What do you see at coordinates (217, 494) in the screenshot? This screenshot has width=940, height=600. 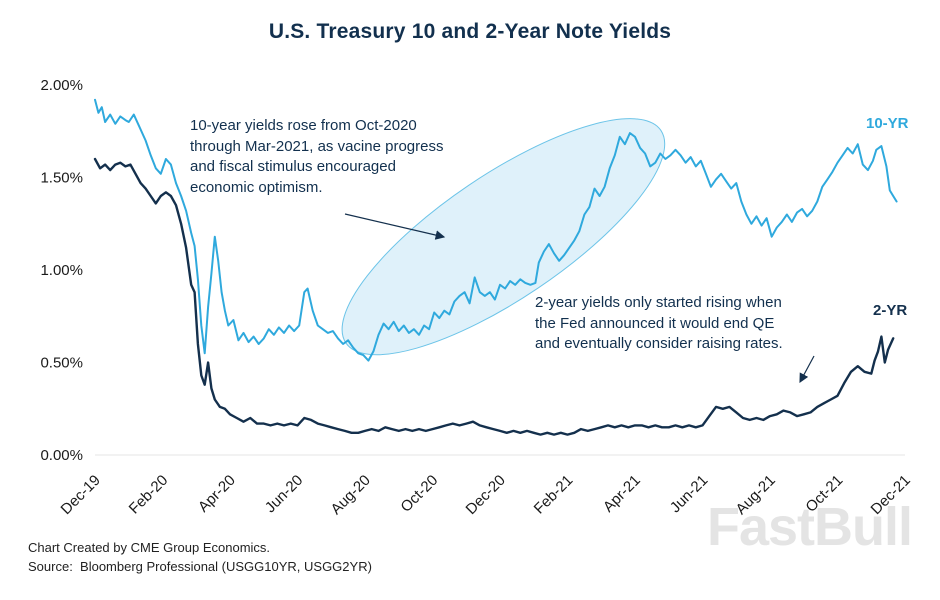 I see `x-tick-label: Apr-20` at bounding box center [217, 494].